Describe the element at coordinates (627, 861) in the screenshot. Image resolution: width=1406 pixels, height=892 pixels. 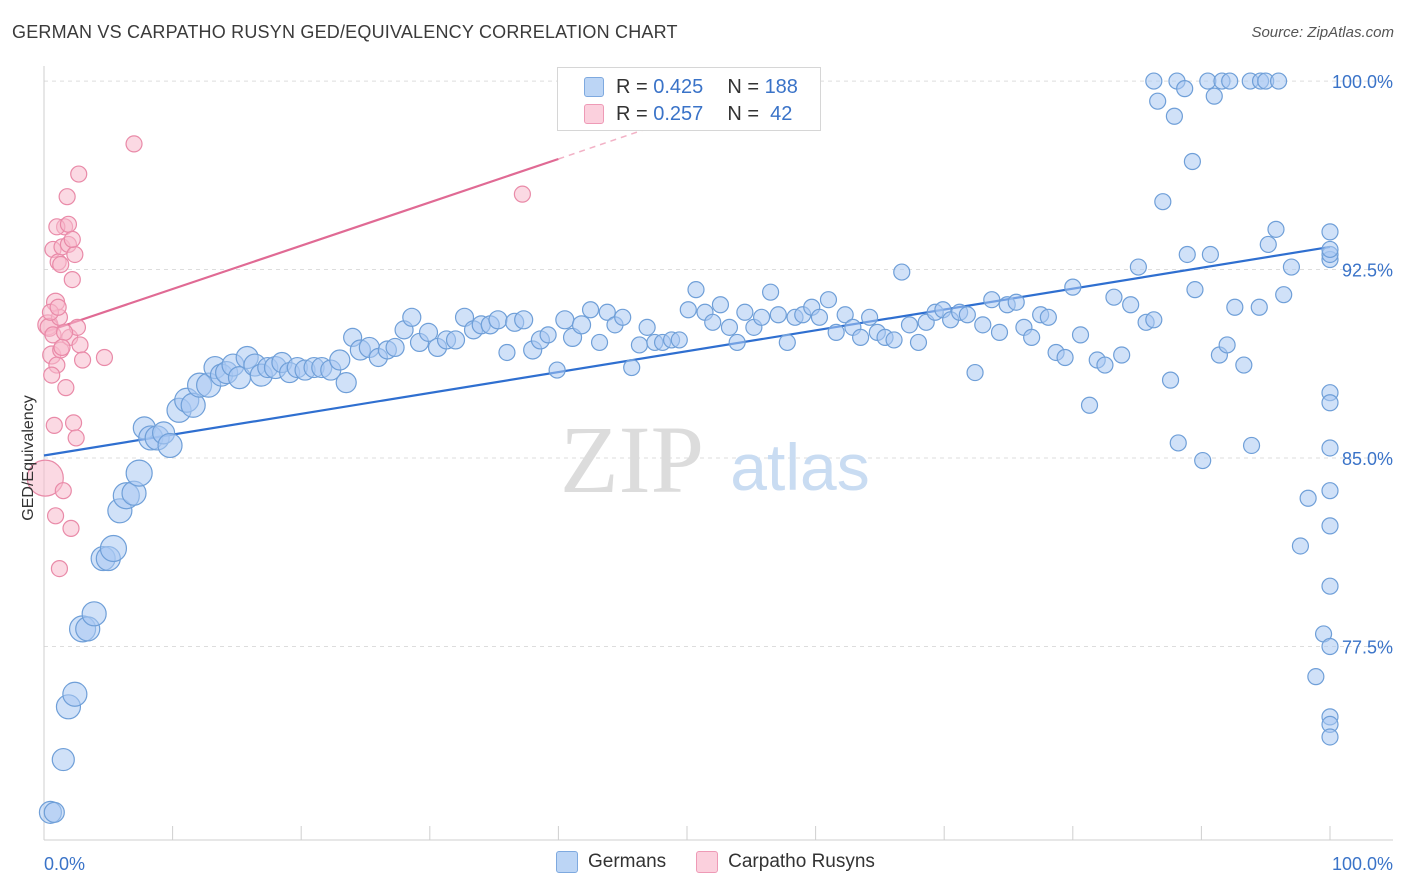
I see `legend-label-germans: Germans` at that location.